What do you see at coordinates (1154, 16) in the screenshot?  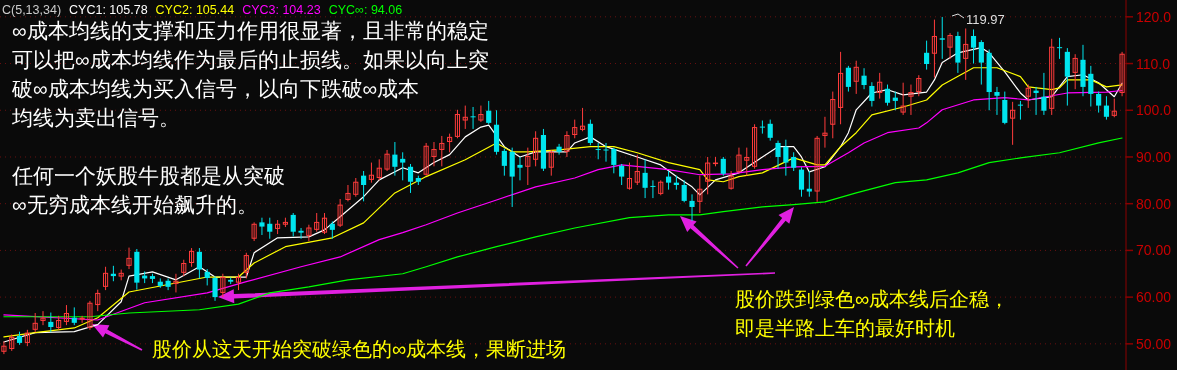 I see `y-tick-label: 120.0` at bounding box center [1154, 16].